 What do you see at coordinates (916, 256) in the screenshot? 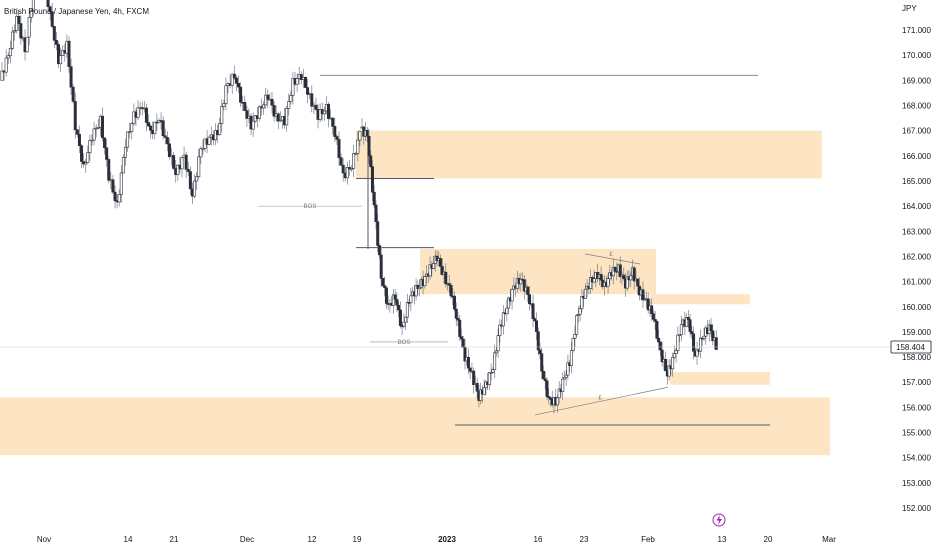
I see `y-tick-label: 162.000` at bounding box center [916, 256].